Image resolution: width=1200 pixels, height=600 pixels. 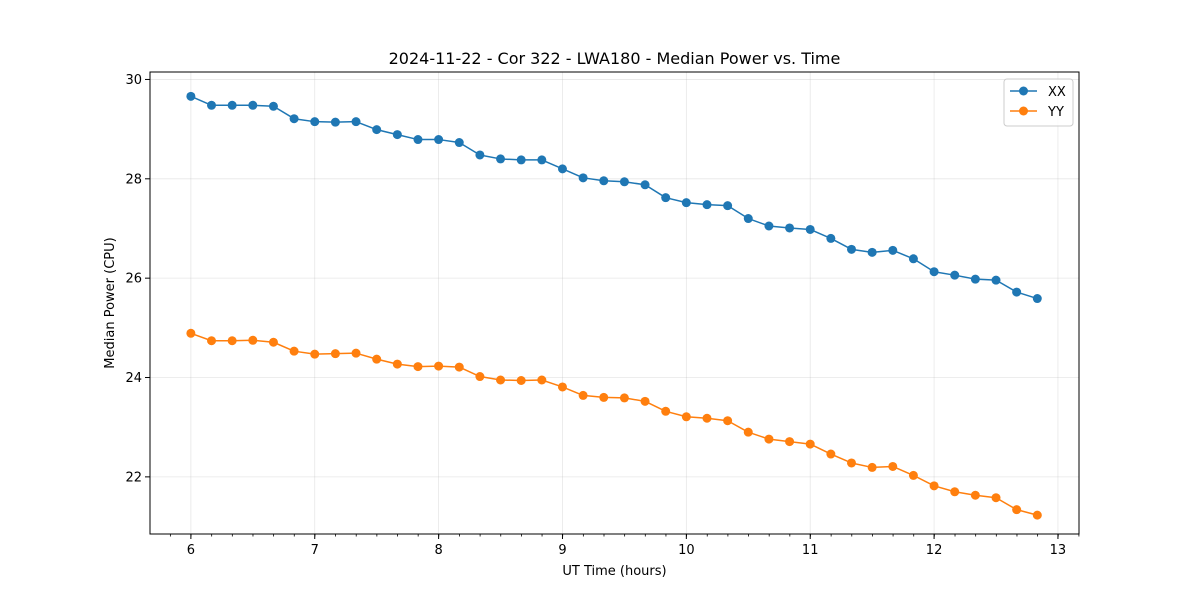 I want to click on x-axis-label: UT Time (hours), so click(x=614, y=571).